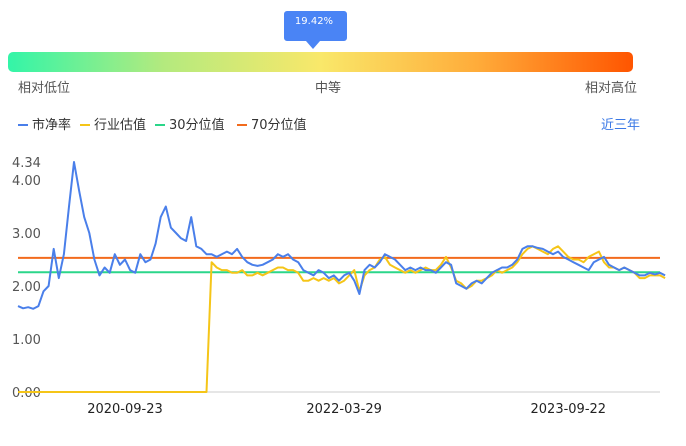 This screenshot has width=686, height=446. What do you see at coordinates (26, 340) in the screenshot?
I see `y-tick-label: 1.00` at bounding box center [26, 340].